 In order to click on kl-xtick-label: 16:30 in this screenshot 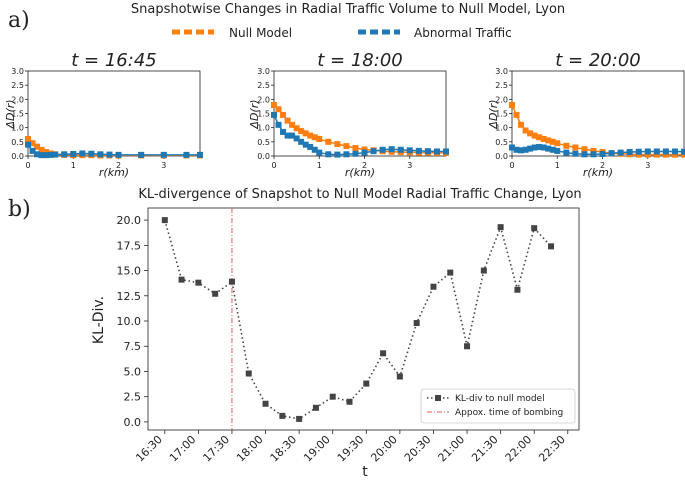, I will do `click(149, 449)`.